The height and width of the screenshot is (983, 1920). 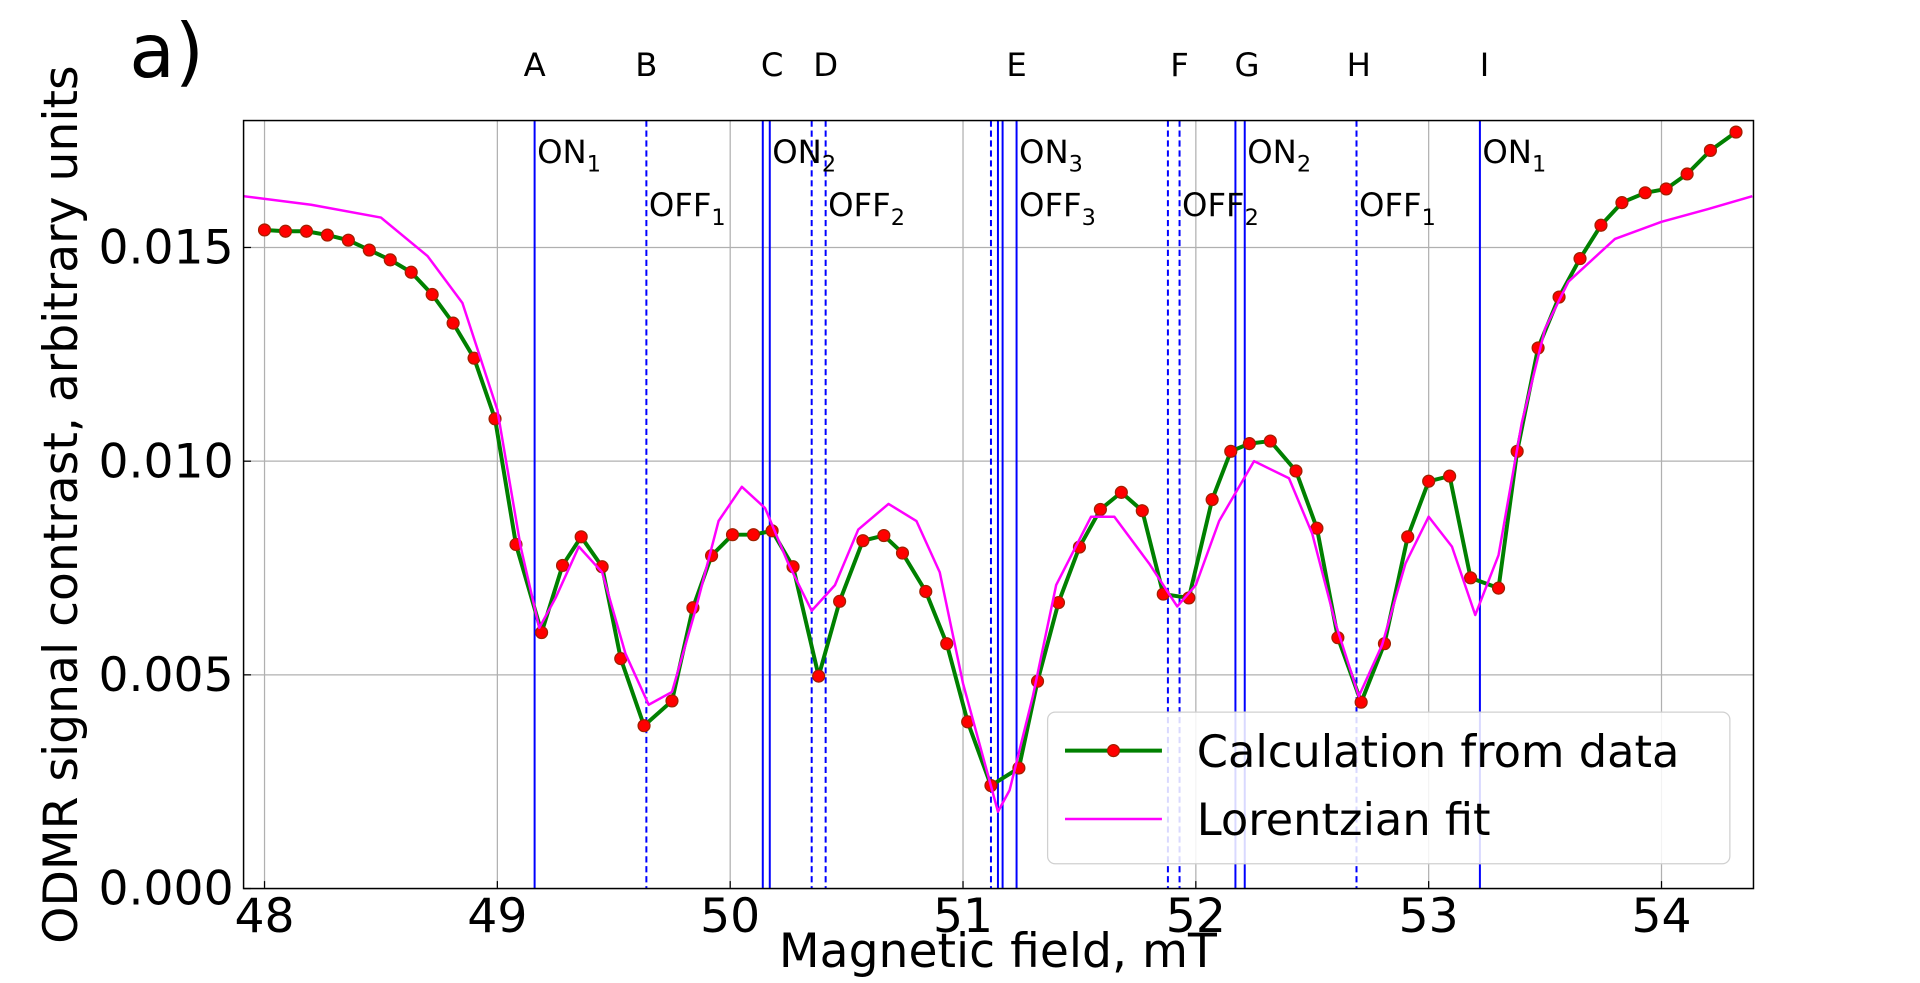 What do you see at coordinates (998, 951) in the screenshot?
I see `x-axis-title: Magnetic field, mT` at bounding box center [998, 951].